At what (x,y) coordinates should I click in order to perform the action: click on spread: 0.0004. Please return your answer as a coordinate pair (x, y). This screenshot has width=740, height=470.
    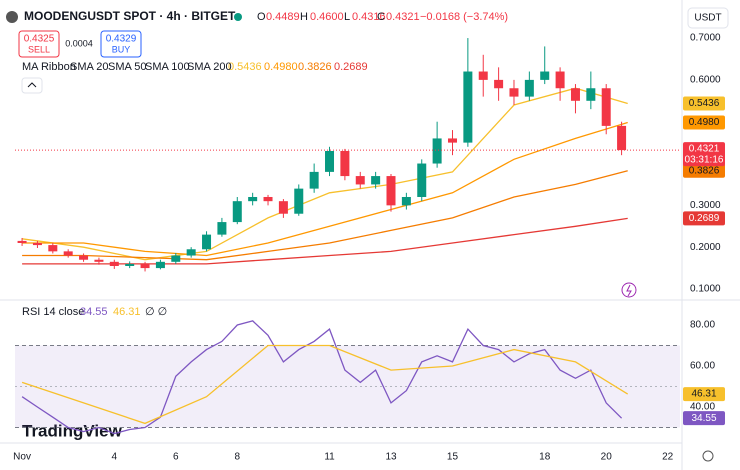
    Looking at the image, I should click on (79, 43).